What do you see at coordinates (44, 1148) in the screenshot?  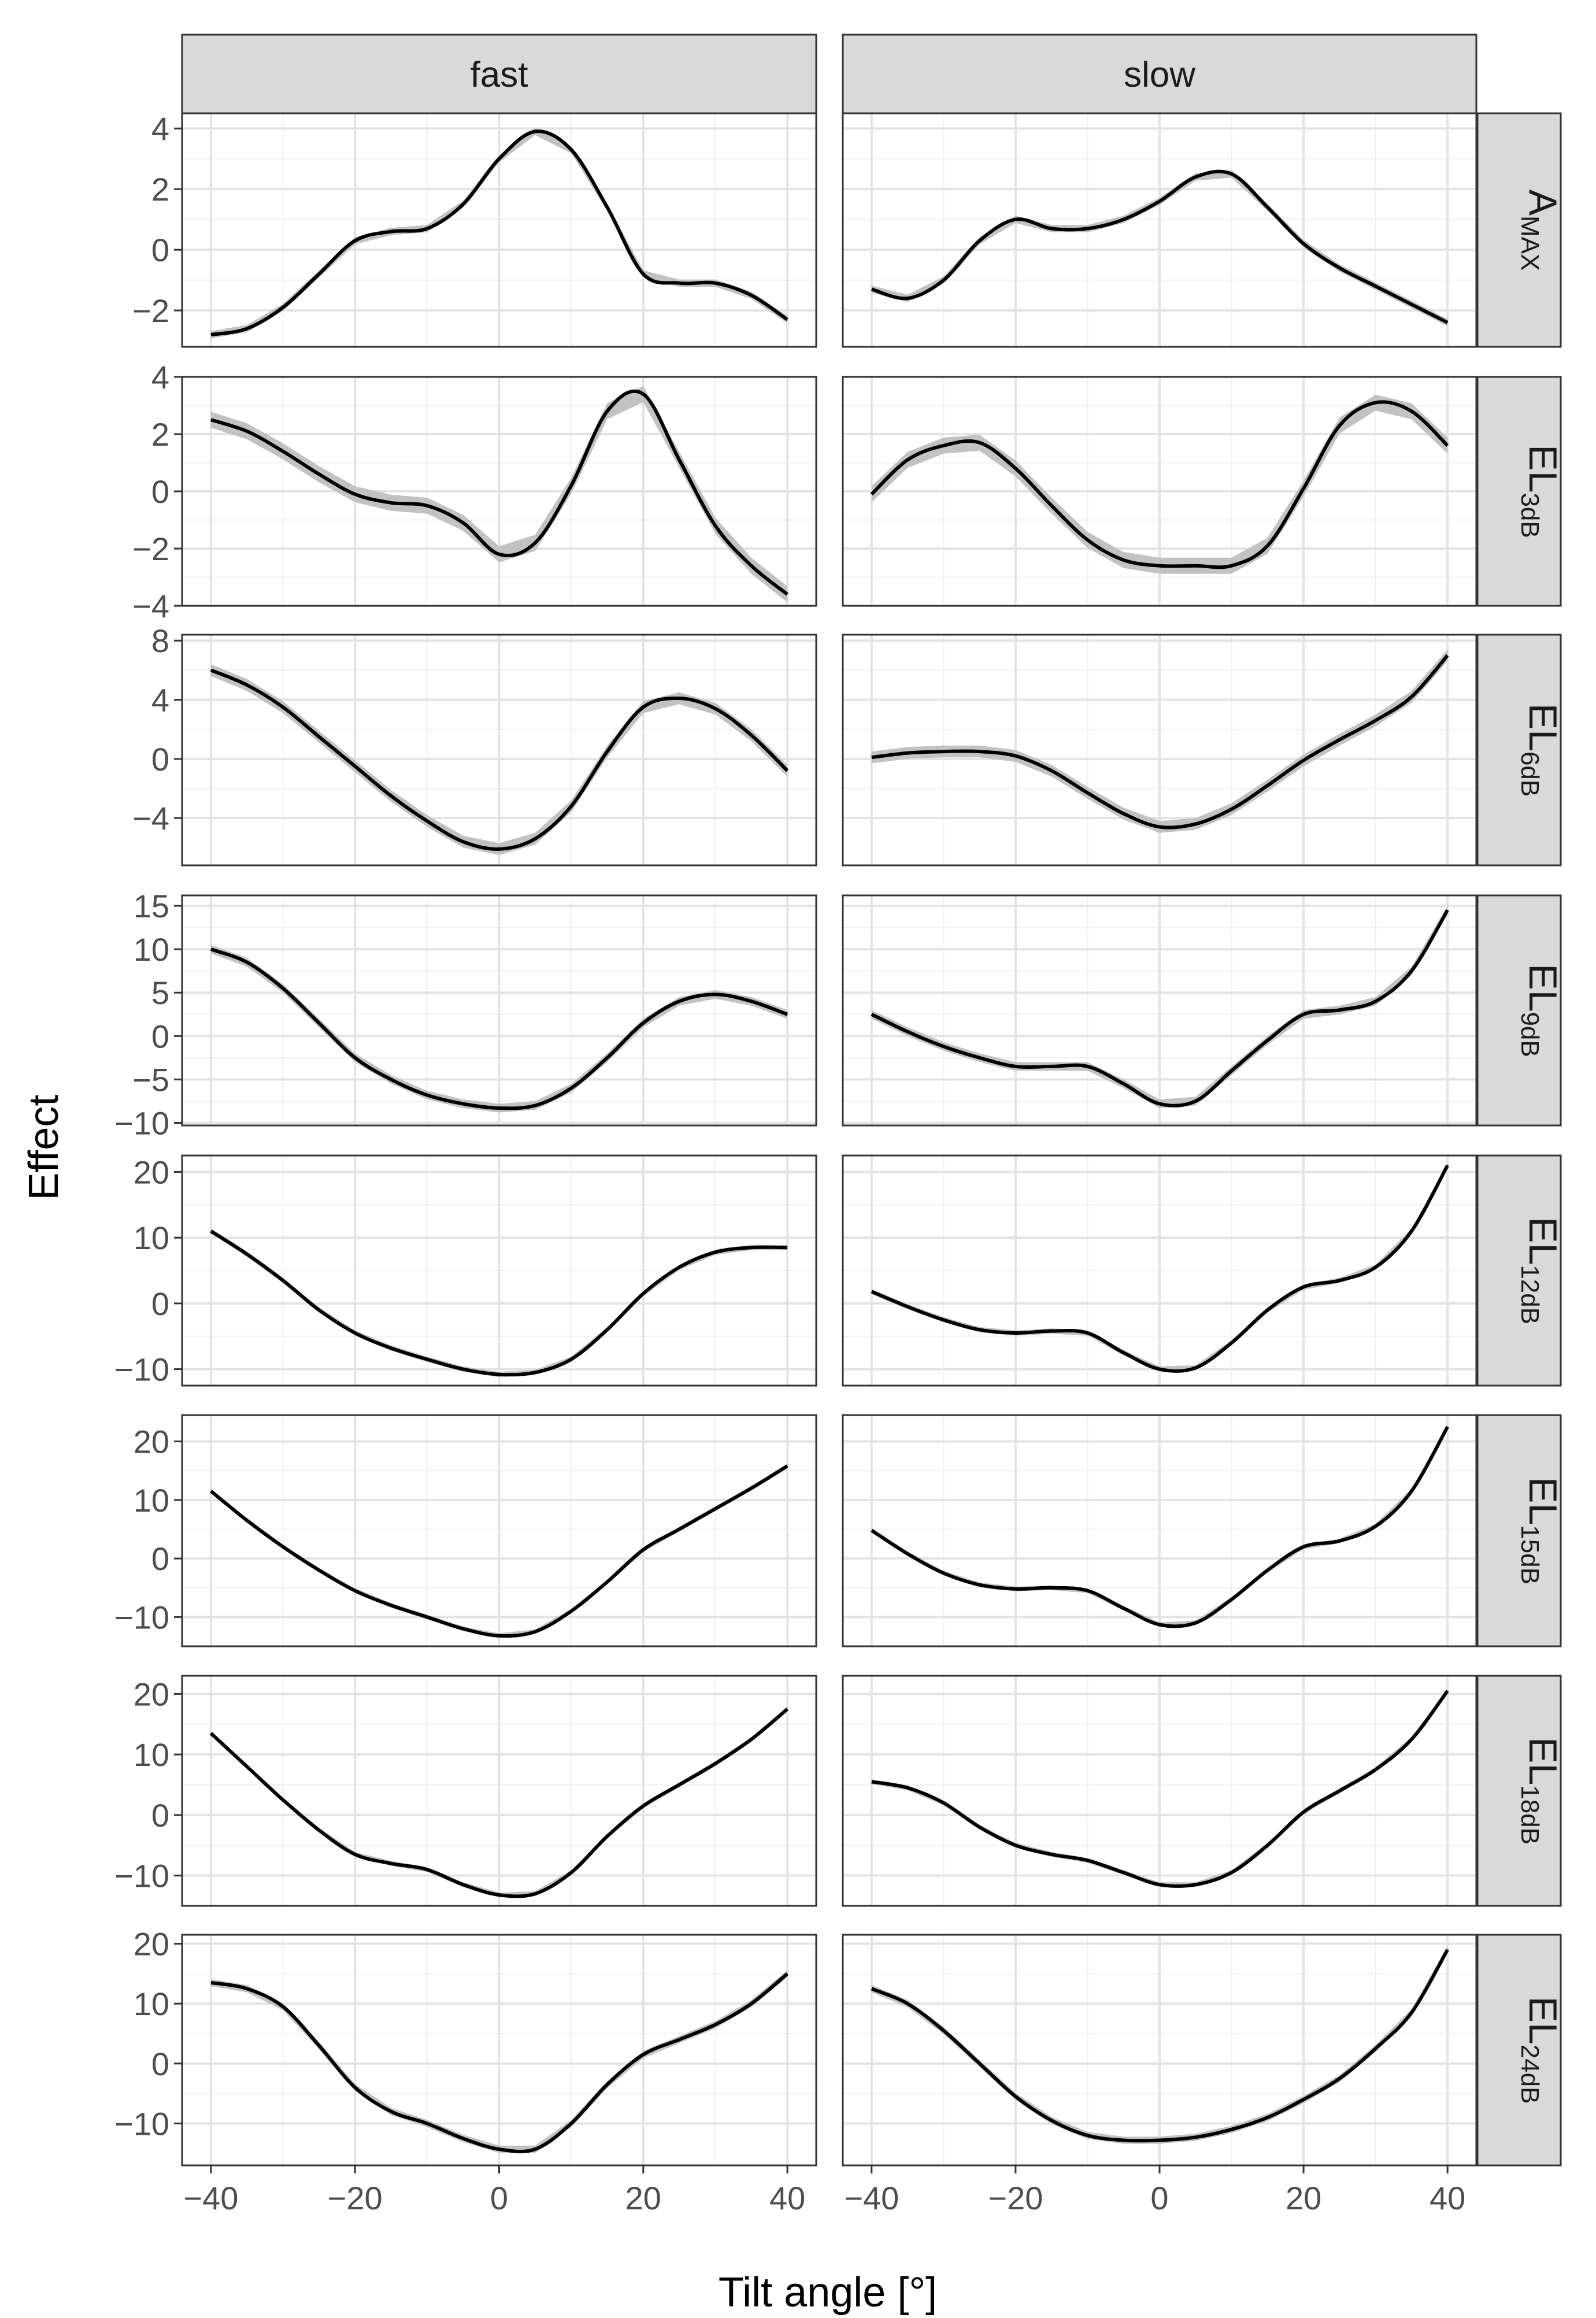 I see `y-axis-title: Effect` at bounding box center [44, 1148].